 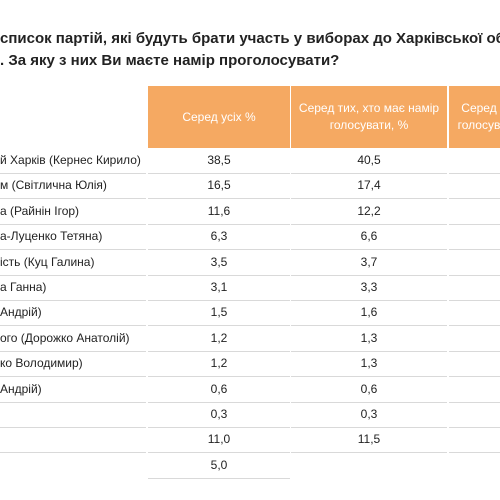 What do you see at coordinates (73, 212) in the screenshot?
I see `row-label: а (Райнін Ігор)` at bounding box center [73, 212].